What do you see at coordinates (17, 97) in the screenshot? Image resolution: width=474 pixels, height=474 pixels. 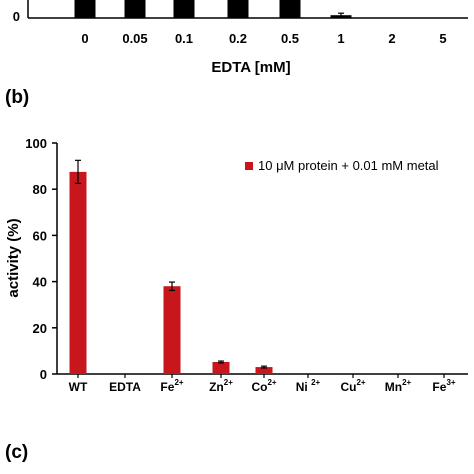 I see `panel-label-b: (b)` at bounding box center [17, 97].